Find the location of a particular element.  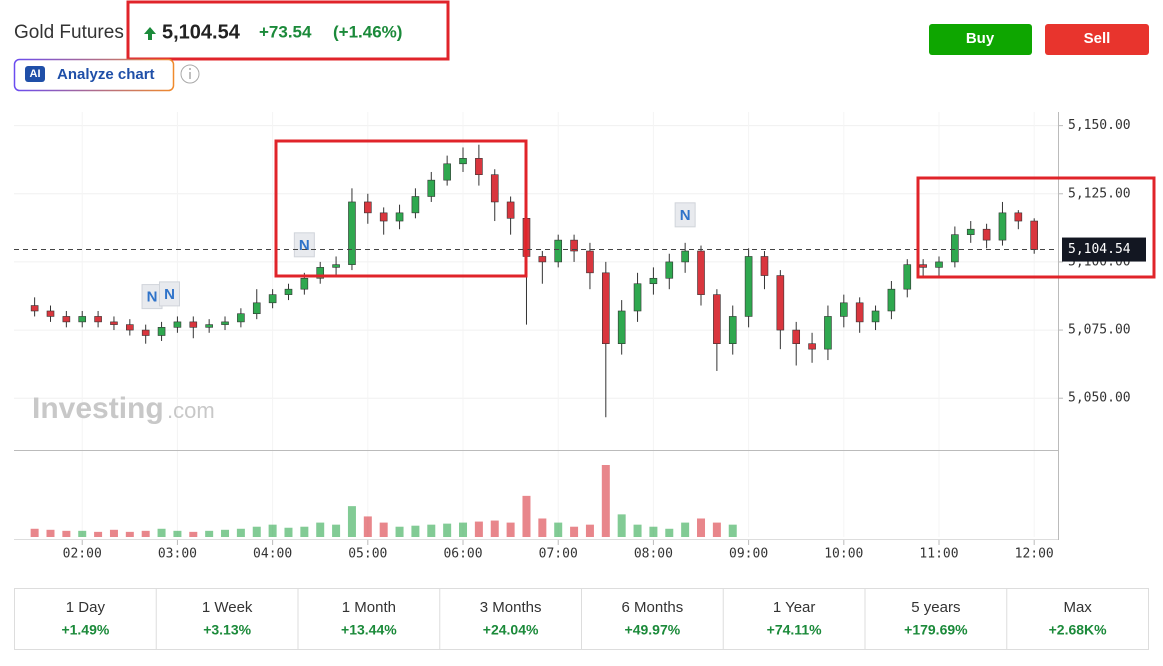

y-tick-label: 5,150.00 is located at coordinates (1099, 125).